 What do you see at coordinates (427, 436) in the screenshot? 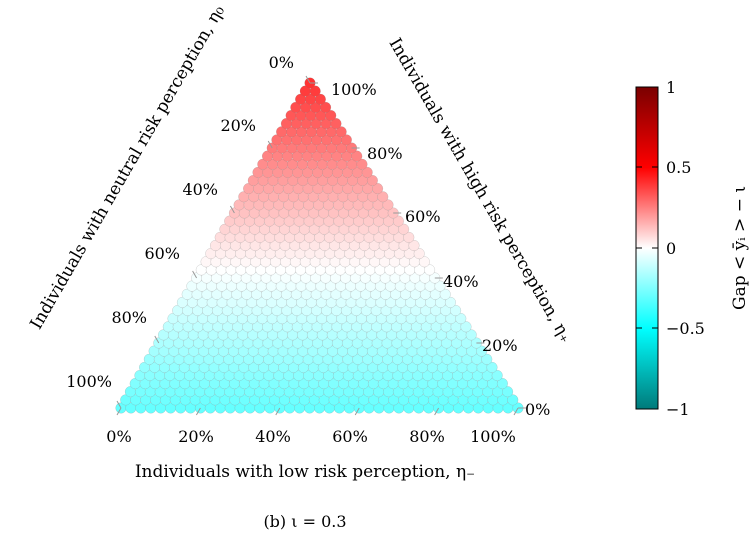
I see `bottom-tick-80: 80%` at bounding box center [427, 436].